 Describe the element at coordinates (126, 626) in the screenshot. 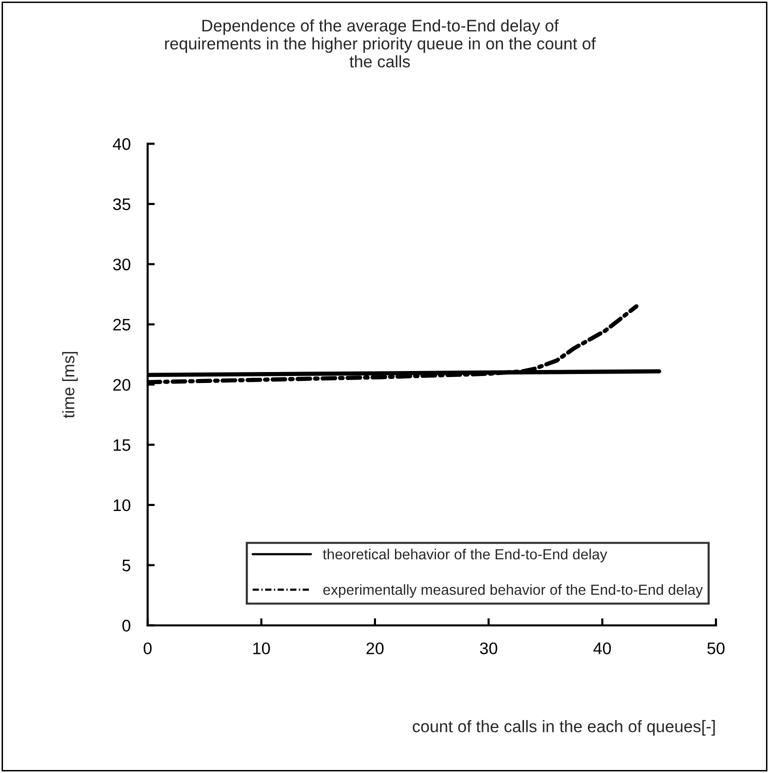

I see `y-tick-label: 0` at that location.